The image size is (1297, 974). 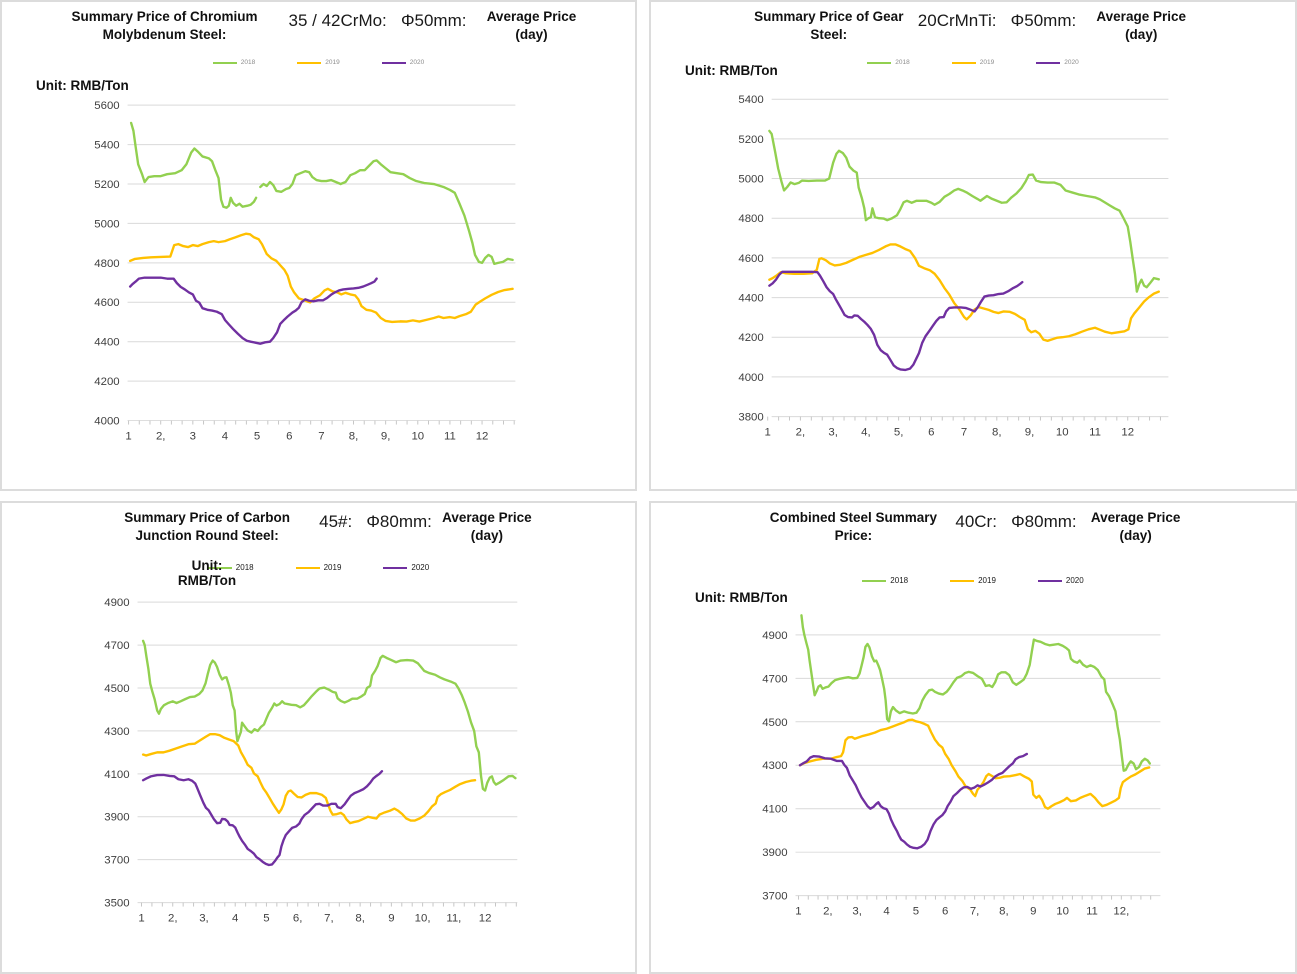 What do you see at coordinates (750, 140) in the screenshot?
I see `svg-text: 5200` at bounding box center [750, 140].